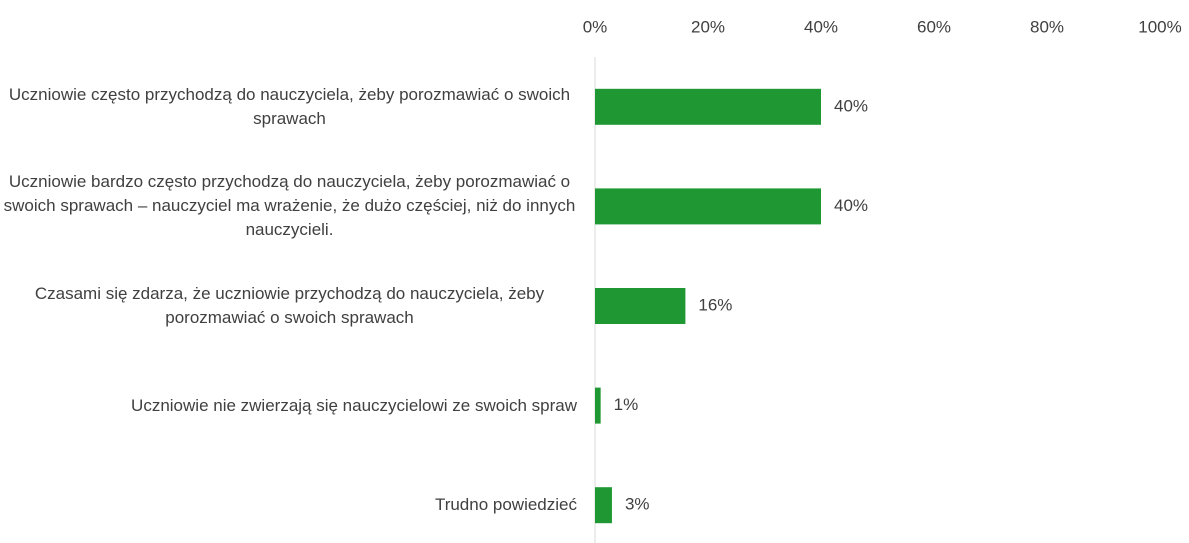  What do you see at coordinates (288, 499) in the screenshot?
I see `category-label-box: Trudno powiedzieć` at bounding box center [288, 499].